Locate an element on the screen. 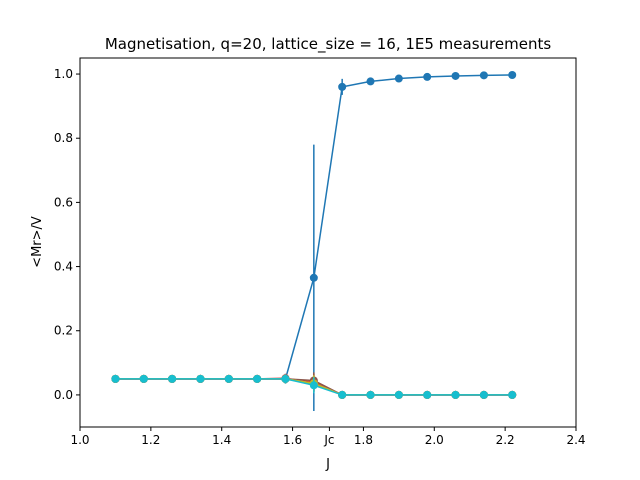 The image size is (640, 480). x-tick-label: 1.0 is located at coordinates (79, 440).